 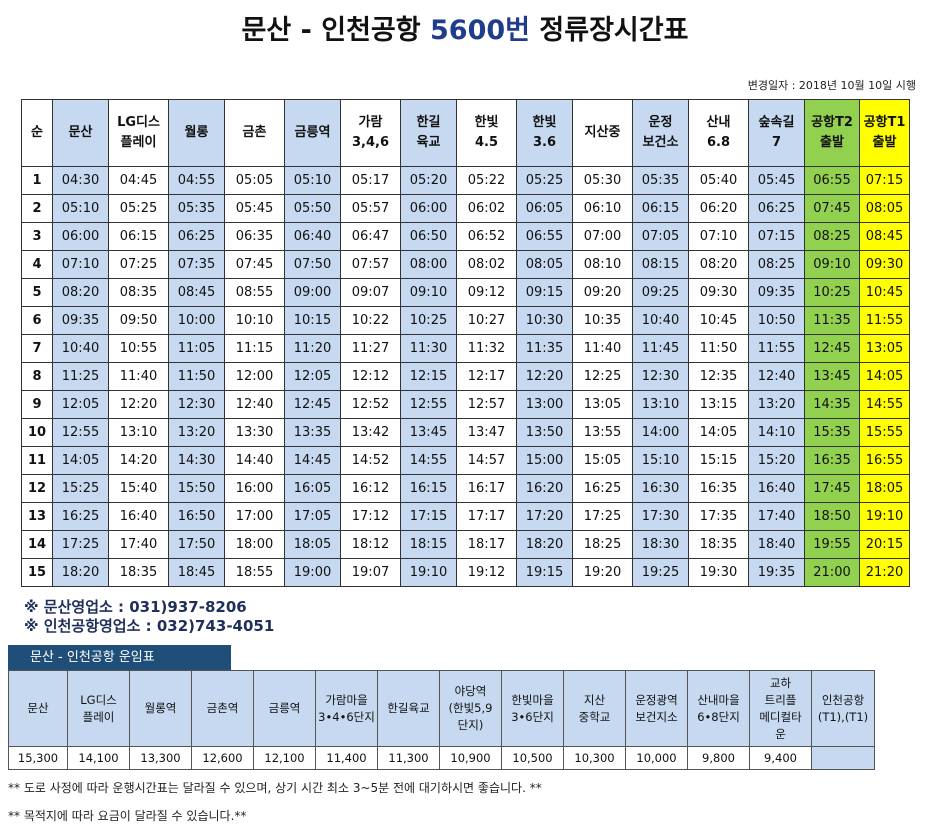 I want to click on time-cell: 10:10, so click(x=254, y=320).